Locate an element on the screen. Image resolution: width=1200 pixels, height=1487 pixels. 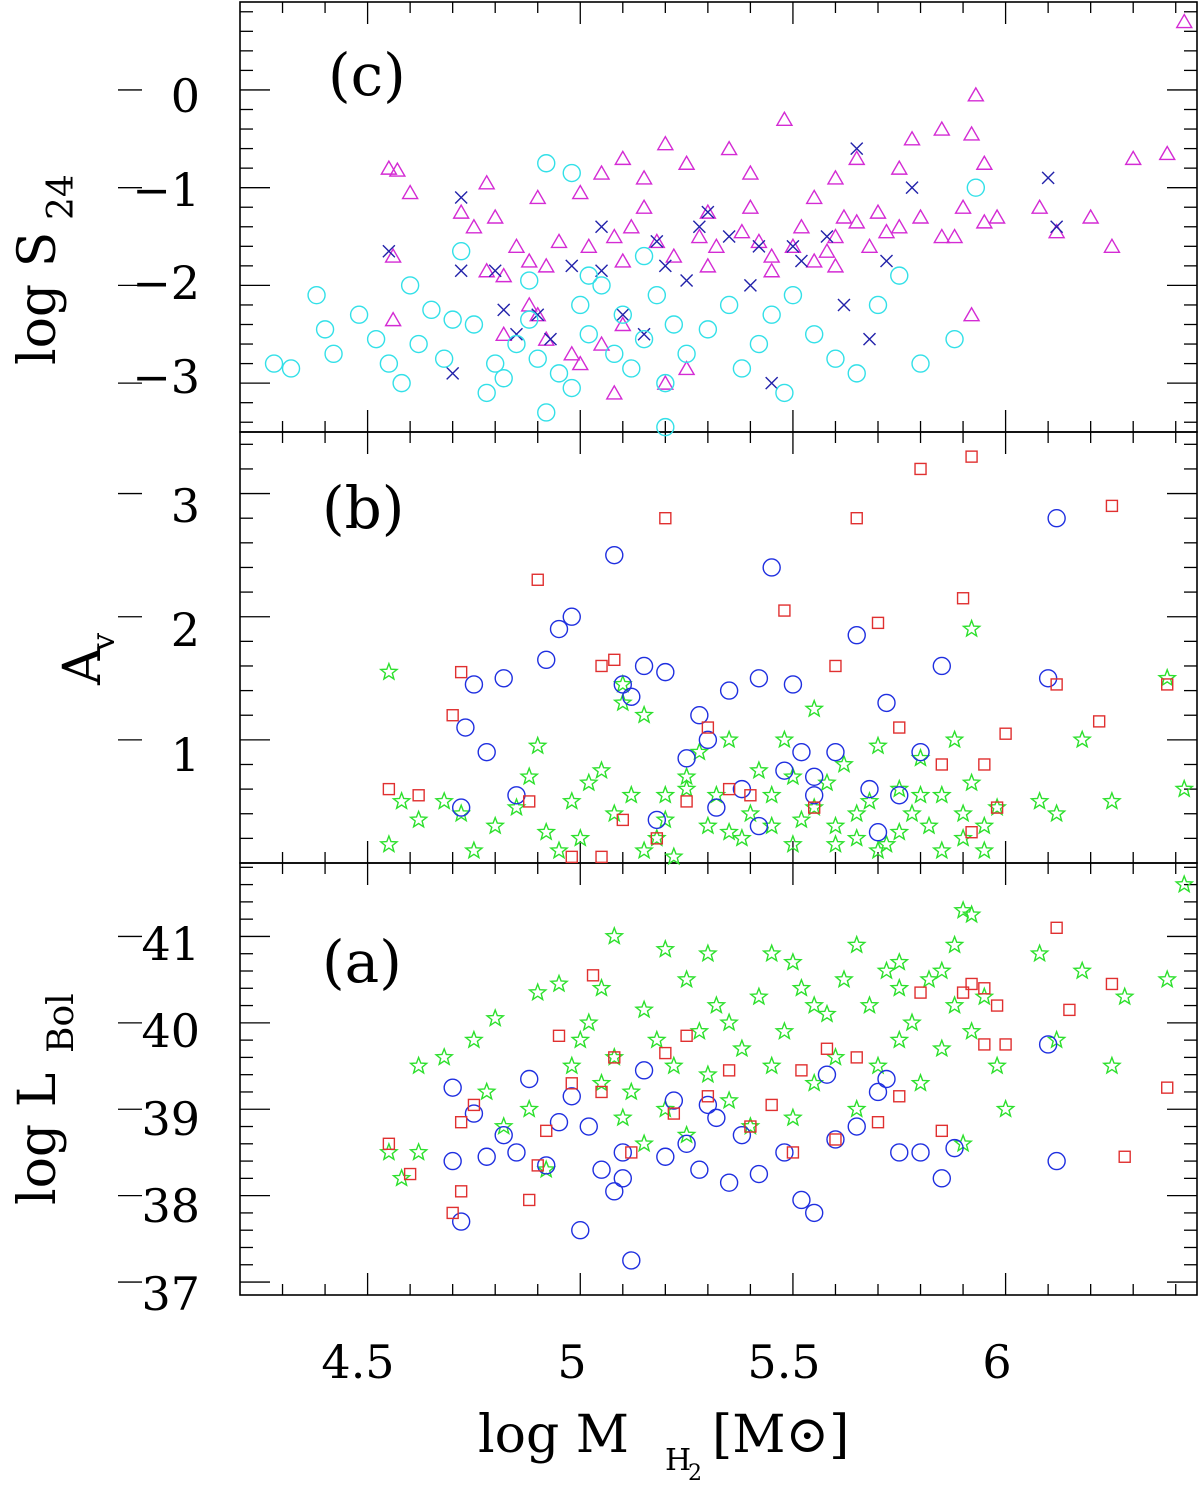
c-y-tick-label-m3: −3 is located at coordinates (166, 377).